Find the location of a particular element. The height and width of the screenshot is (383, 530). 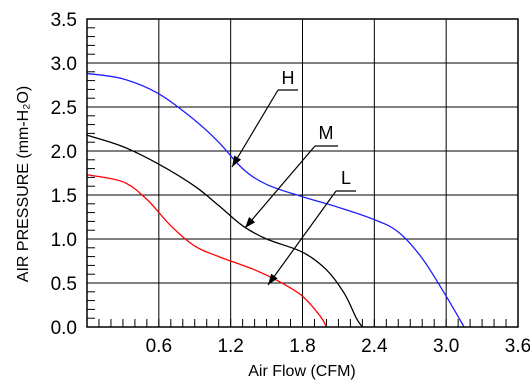

y-tick-label: 2.5 is located at coordinates (64, 108).